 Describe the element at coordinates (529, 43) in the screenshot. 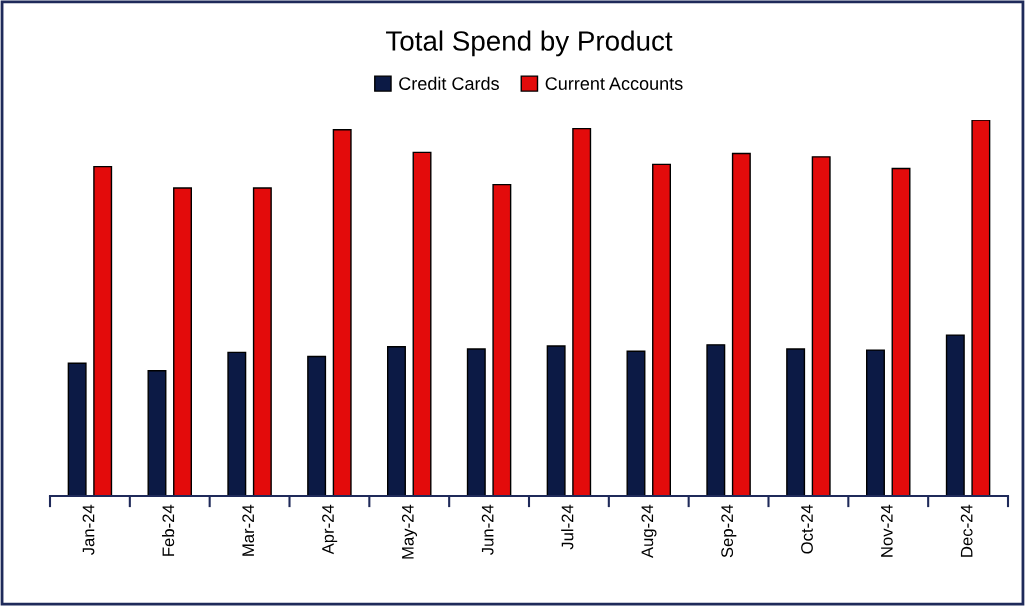

I see `chart-title: Total Spend by Product` at that location.